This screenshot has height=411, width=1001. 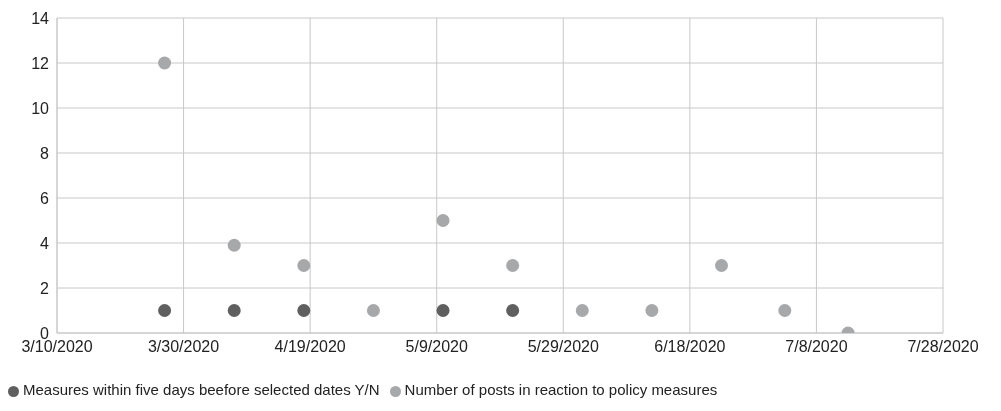 What do you see at coordinates (183, 347) in the screenshot?
I see `x-tick-label: 3/30/2020` at bounding box center [183, 347].